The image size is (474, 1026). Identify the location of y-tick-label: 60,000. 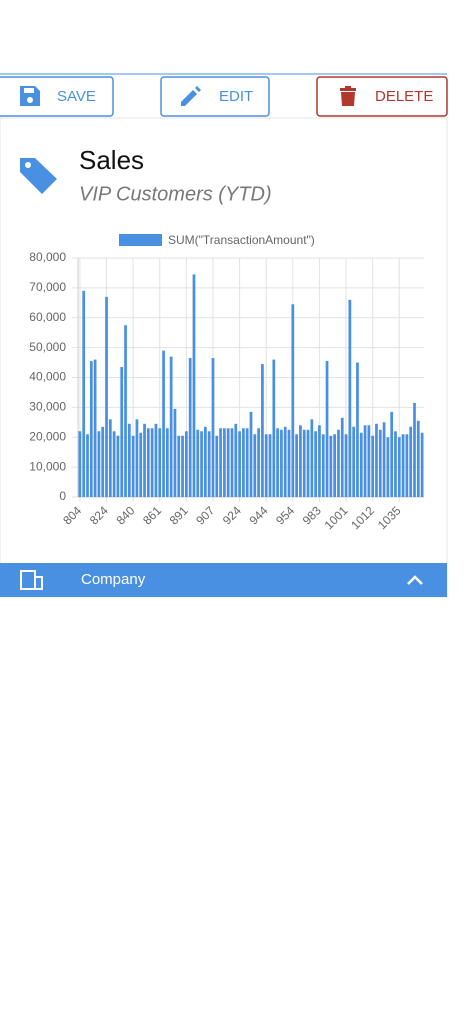
(47, 317).